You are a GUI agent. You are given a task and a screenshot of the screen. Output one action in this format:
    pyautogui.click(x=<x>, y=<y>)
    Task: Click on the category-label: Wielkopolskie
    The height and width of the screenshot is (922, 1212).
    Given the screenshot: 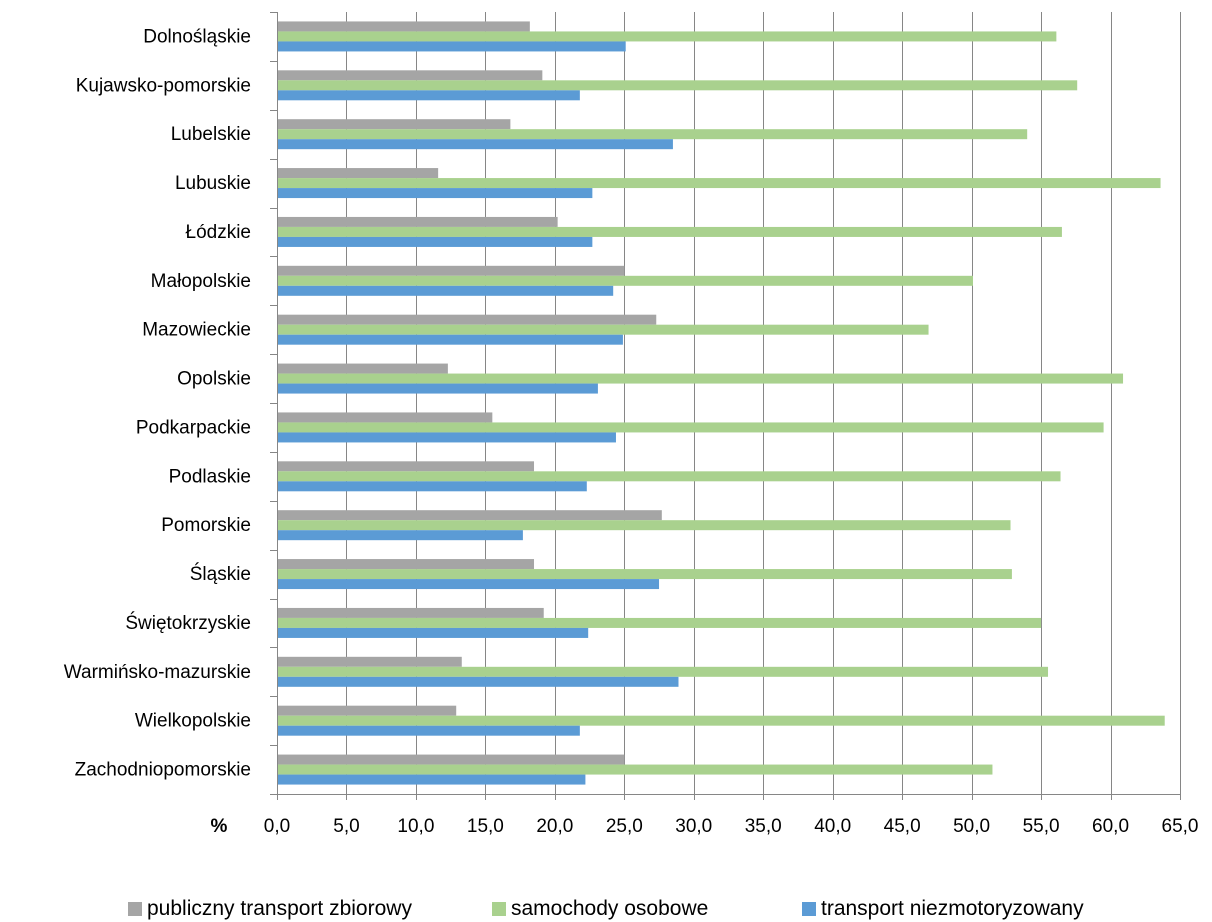 What is the action you would take?
    pyautogui.click(x=193, y=721)
    